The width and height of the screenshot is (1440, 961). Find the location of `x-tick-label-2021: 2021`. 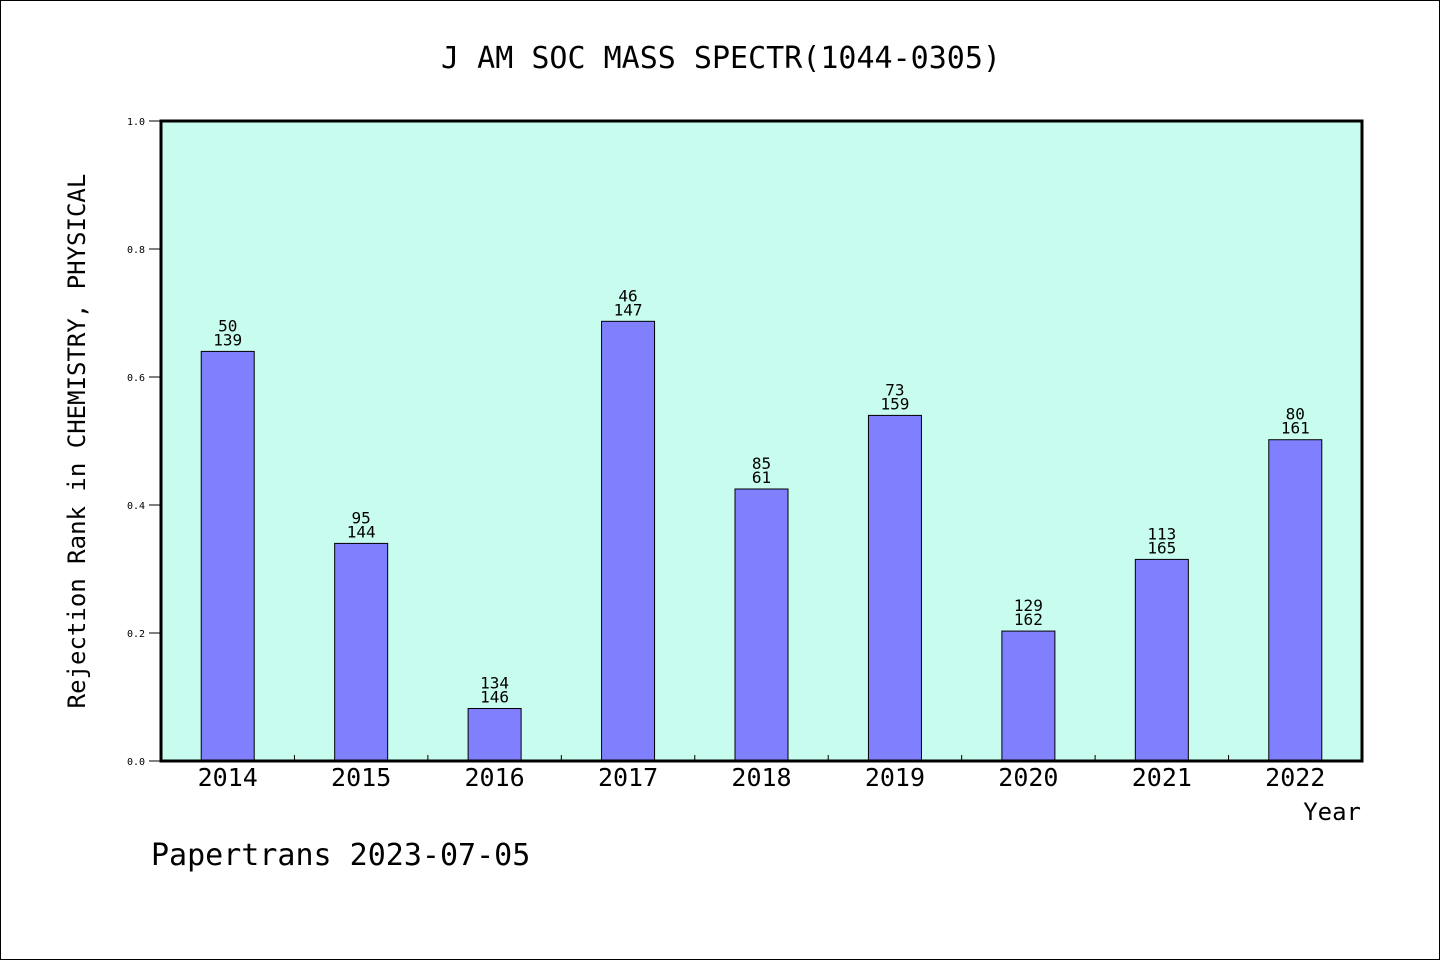

x-tick-label-2021: 2021 is located at coordinates (1162, 777).